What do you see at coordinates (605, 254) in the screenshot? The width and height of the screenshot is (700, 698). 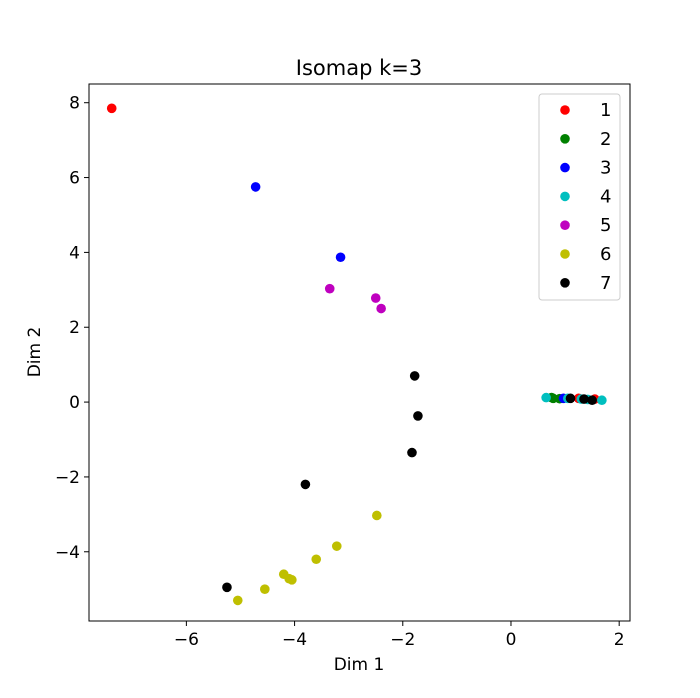 I see `legend-label-6: 6` at bounding box center [605, 254].